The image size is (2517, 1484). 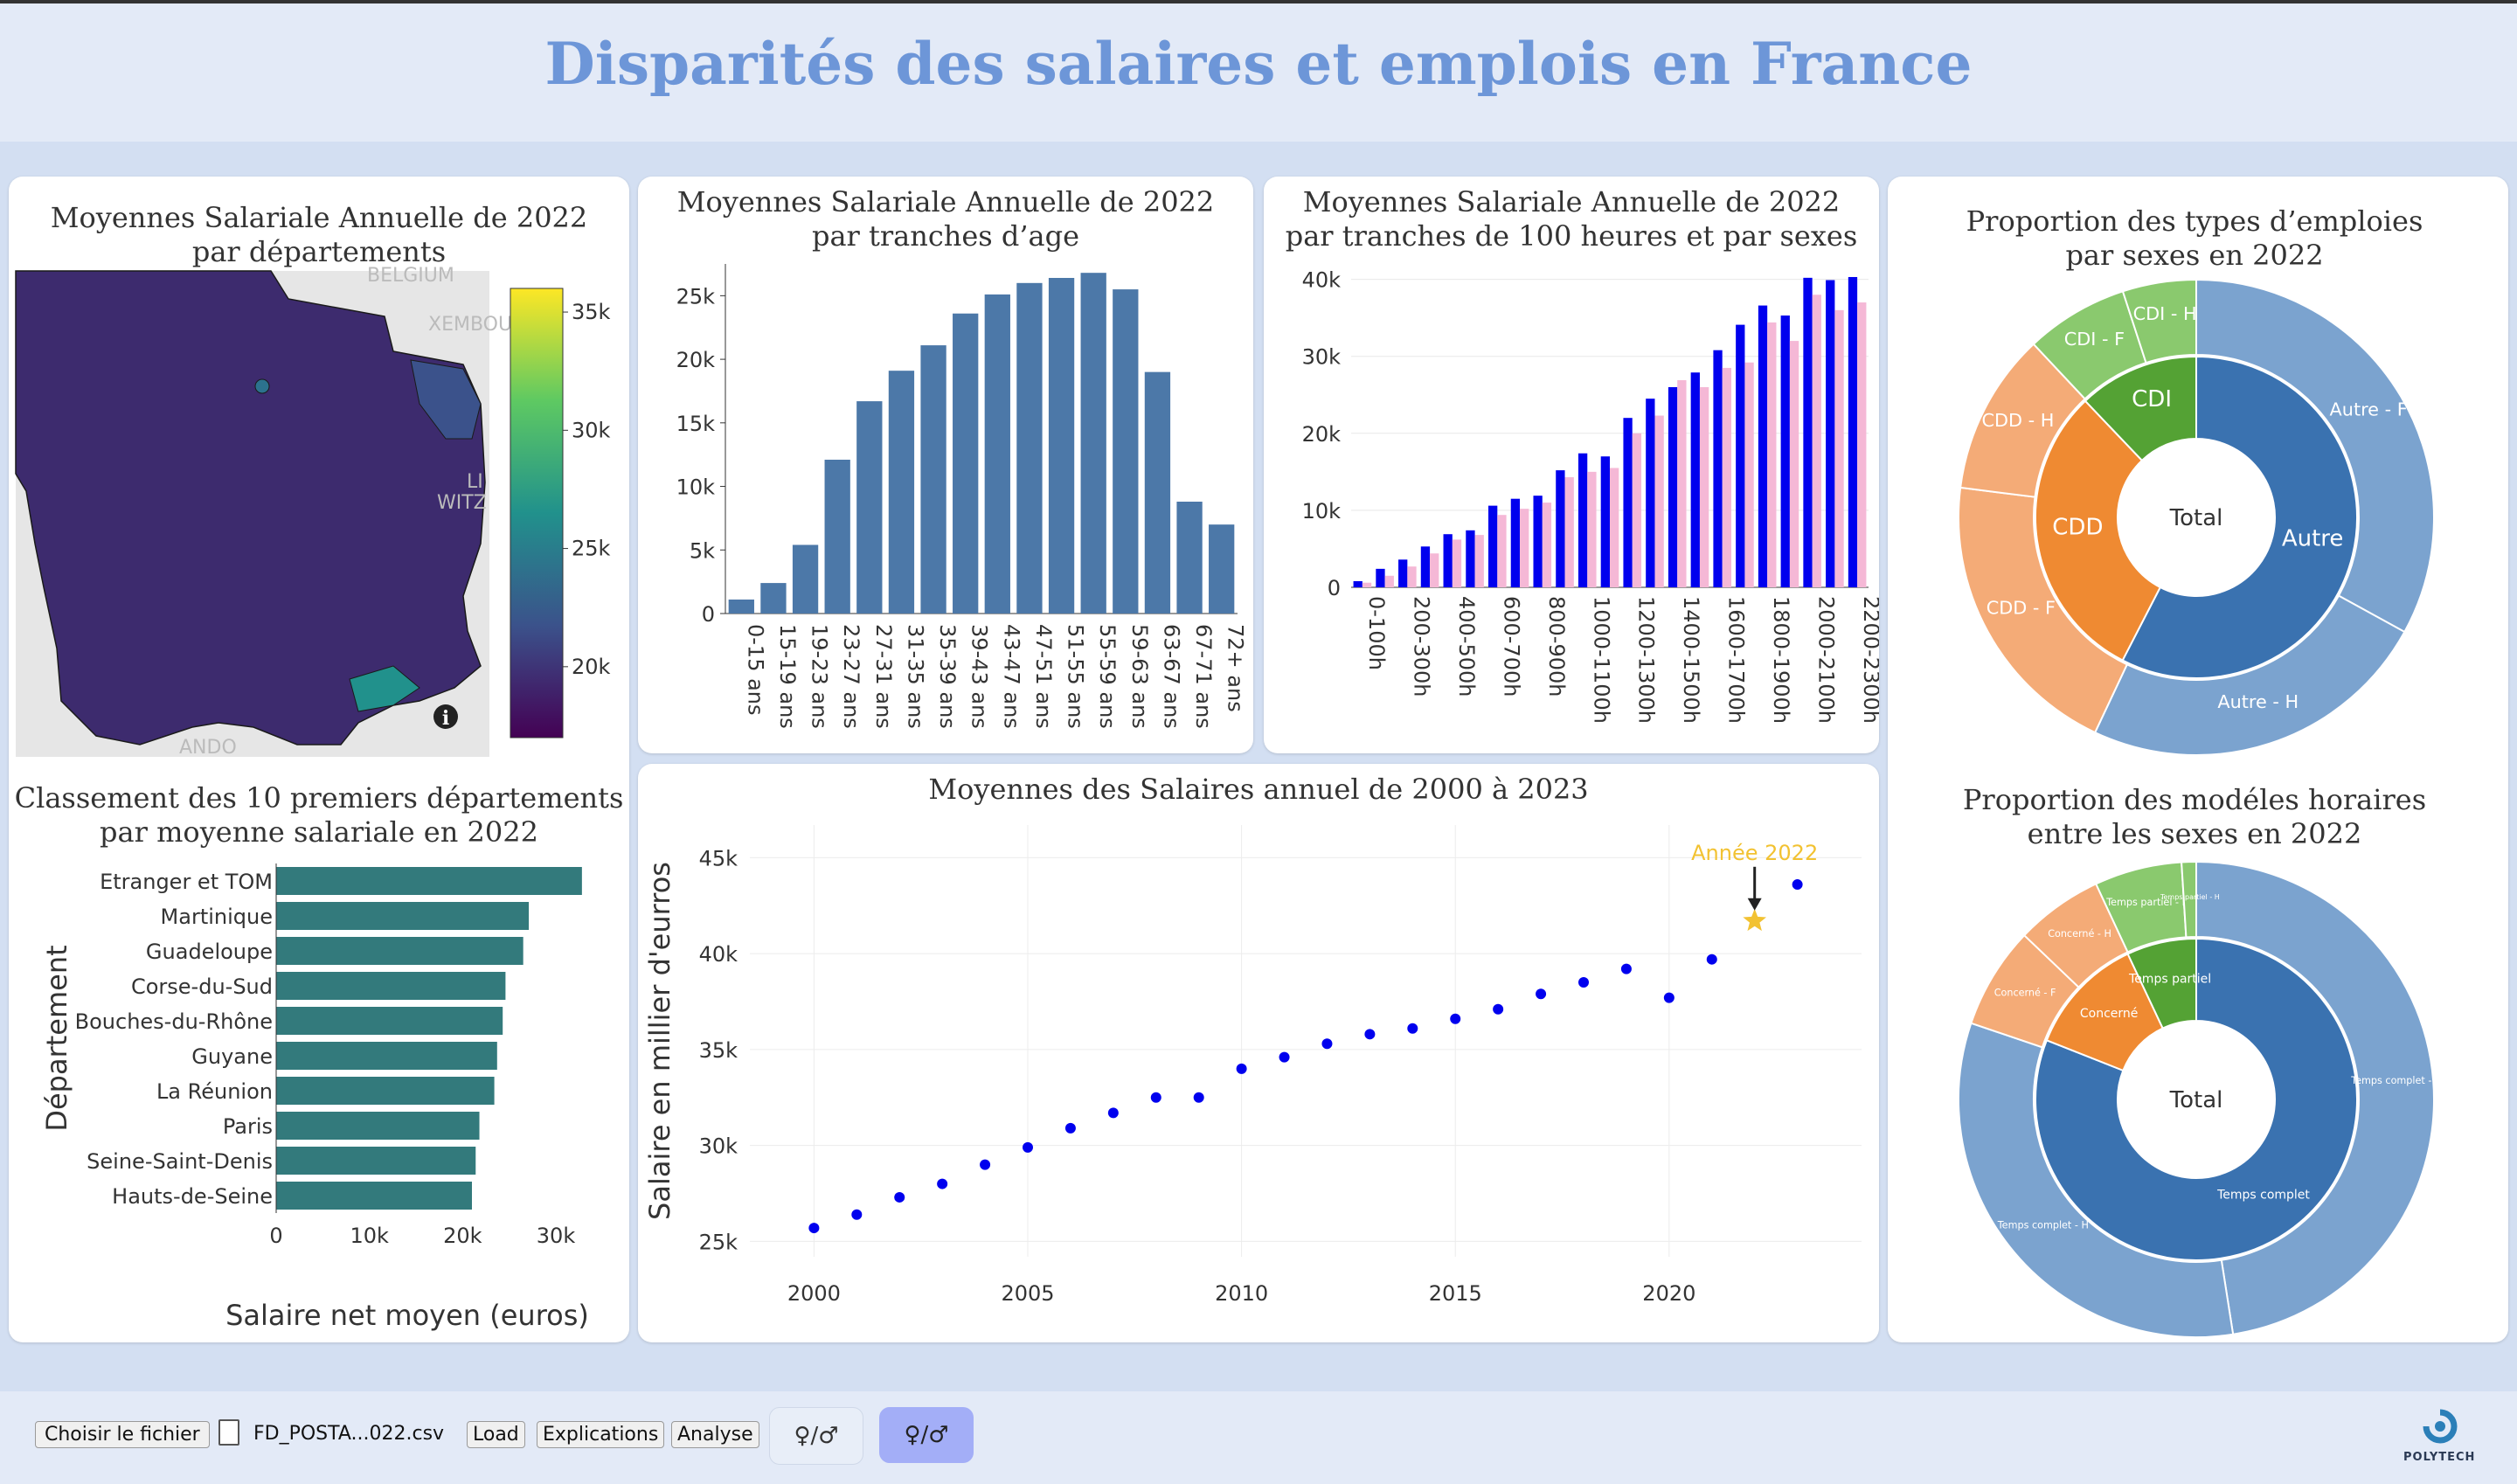 I want to click on sunburst1-title-line2: par sexes en 2022, so click(x=2194, y=256).